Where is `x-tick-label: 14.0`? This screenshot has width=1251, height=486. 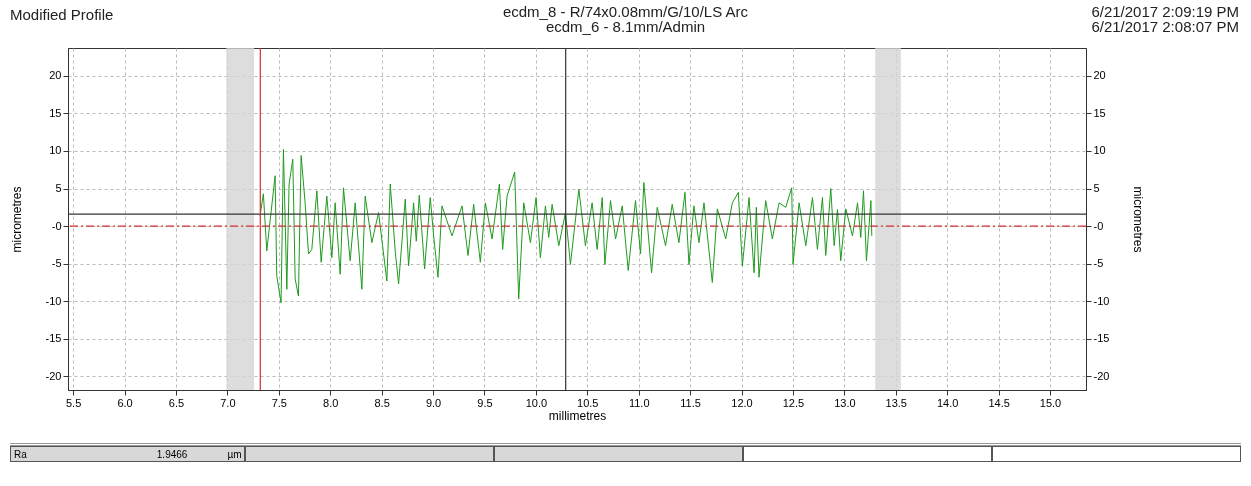
x-tick-label: 14.0 is located at coordinates (947, 402).